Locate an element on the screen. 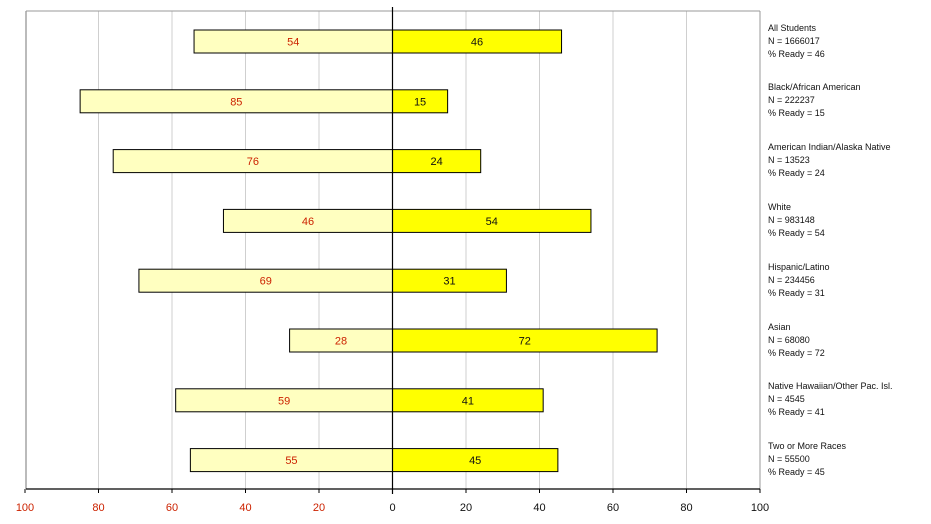 Image resolution: width=931 pixels, height=524 pixels. category-label: Asian N = 68080 % Ready = 72 is located at coordinates (796, 340).